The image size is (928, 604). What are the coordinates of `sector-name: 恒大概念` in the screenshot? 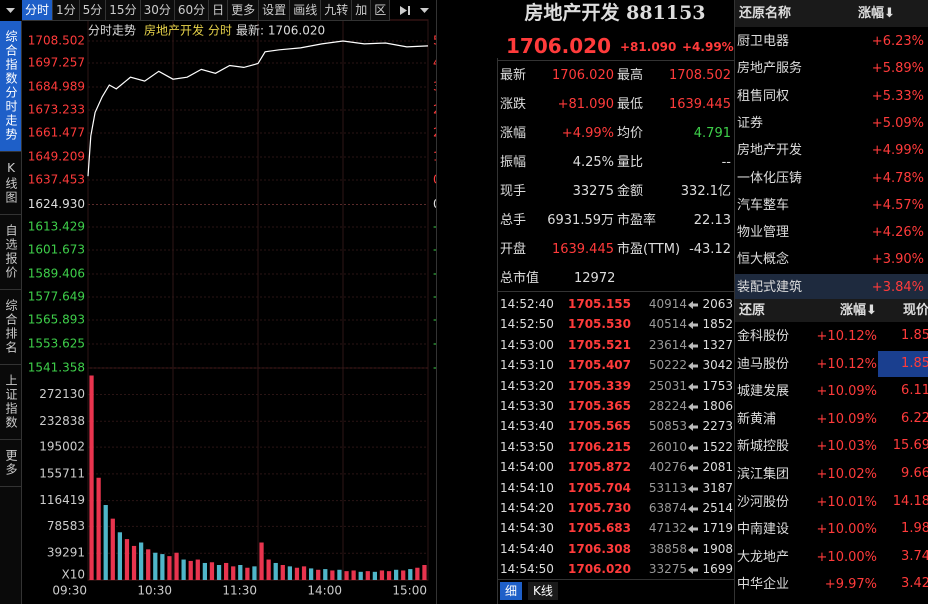 It's located at (763, 260).